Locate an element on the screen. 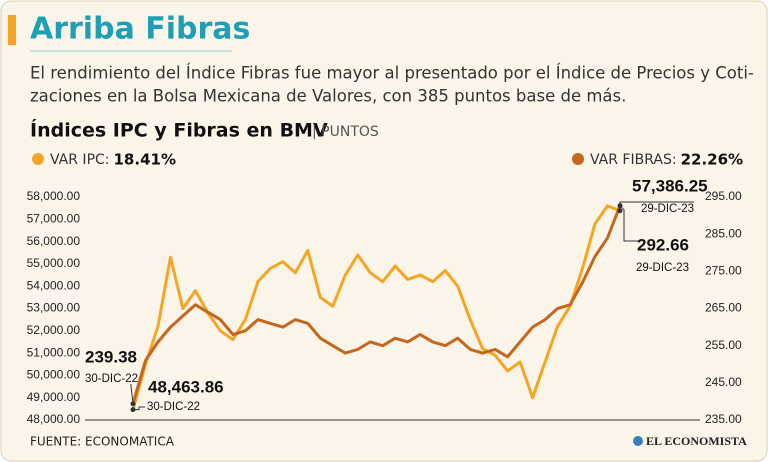 The width and height of the screenshot is (768, 462). y2-tick-label: 245.00 is located at coordinates (723, 382).